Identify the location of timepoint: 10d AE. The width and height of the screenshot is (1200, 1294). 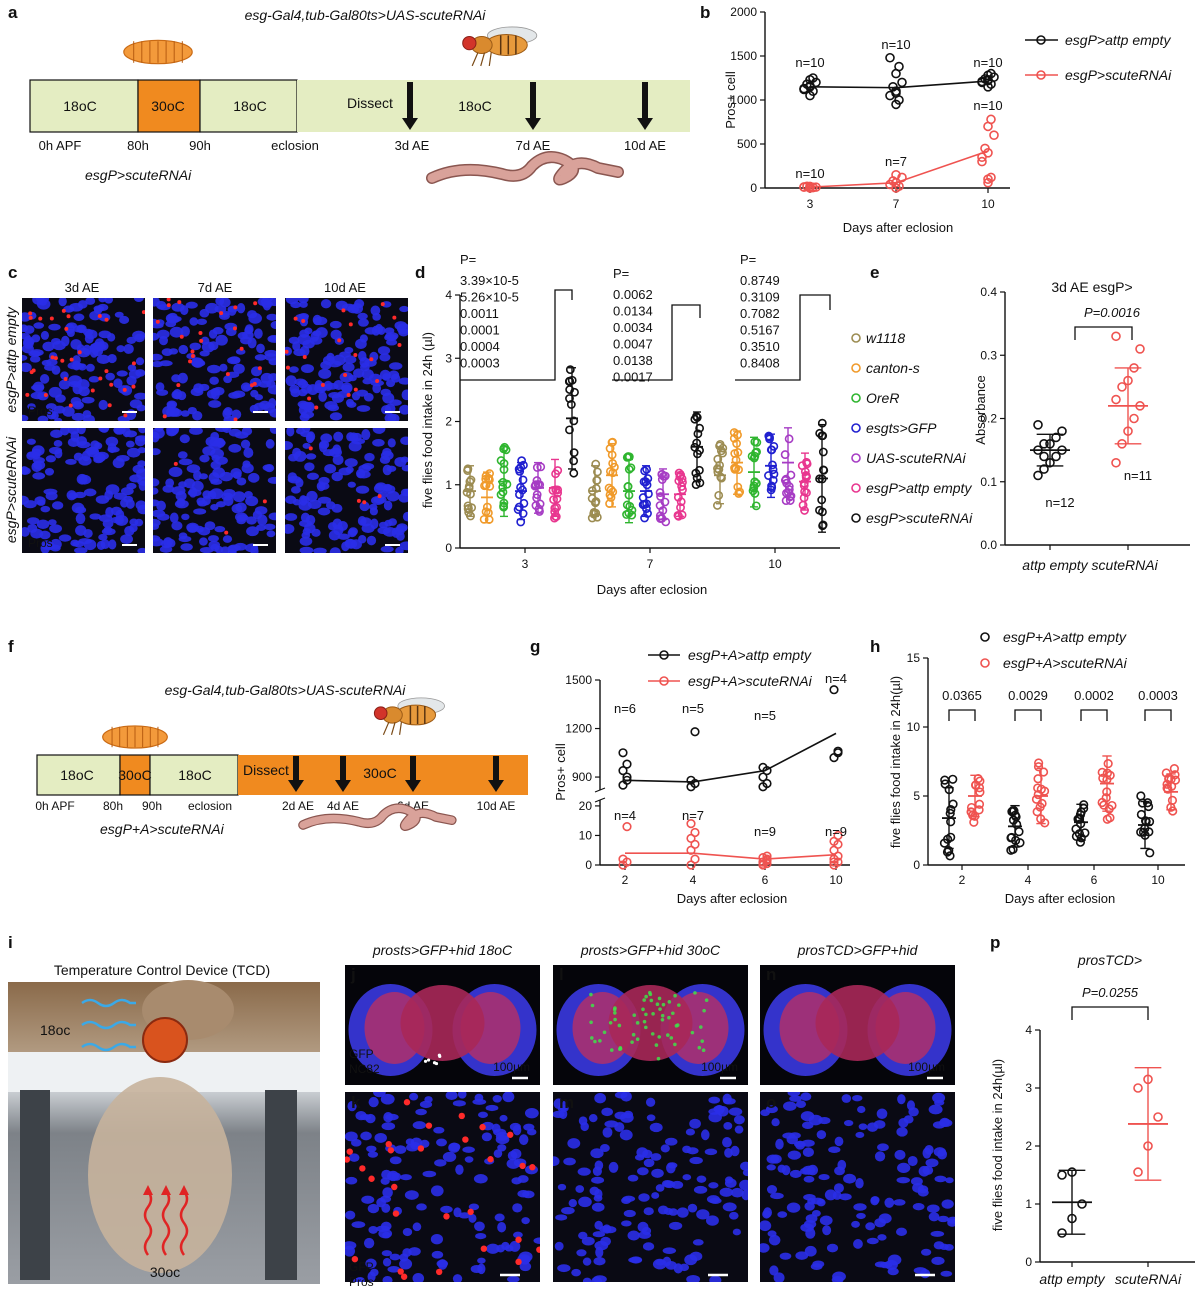
(645, 145).